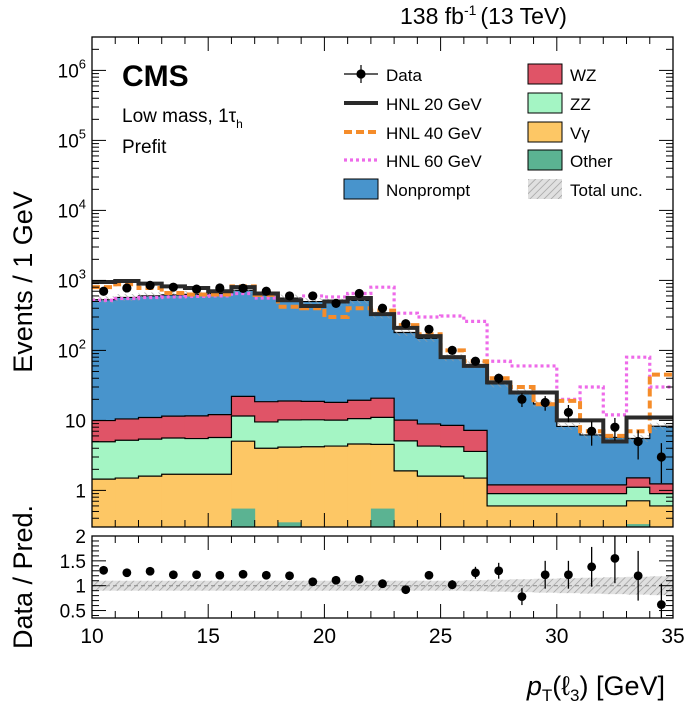  What do you see at coordinates (91, 636) in the screenshot?
I see `x-tick-label: 10` at bounding box center [91, 636].